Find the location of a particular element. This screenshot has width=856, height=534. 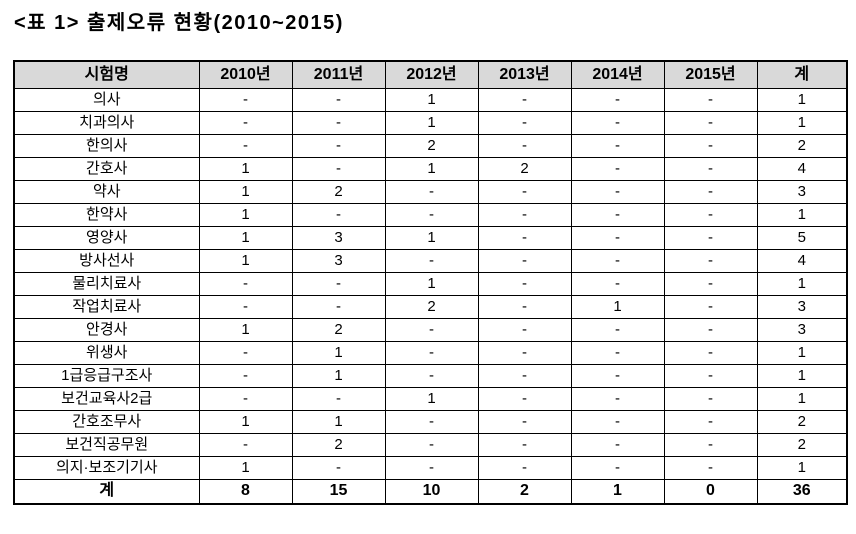

value-cell-2010: 8 is located at coordinates (245, 491).